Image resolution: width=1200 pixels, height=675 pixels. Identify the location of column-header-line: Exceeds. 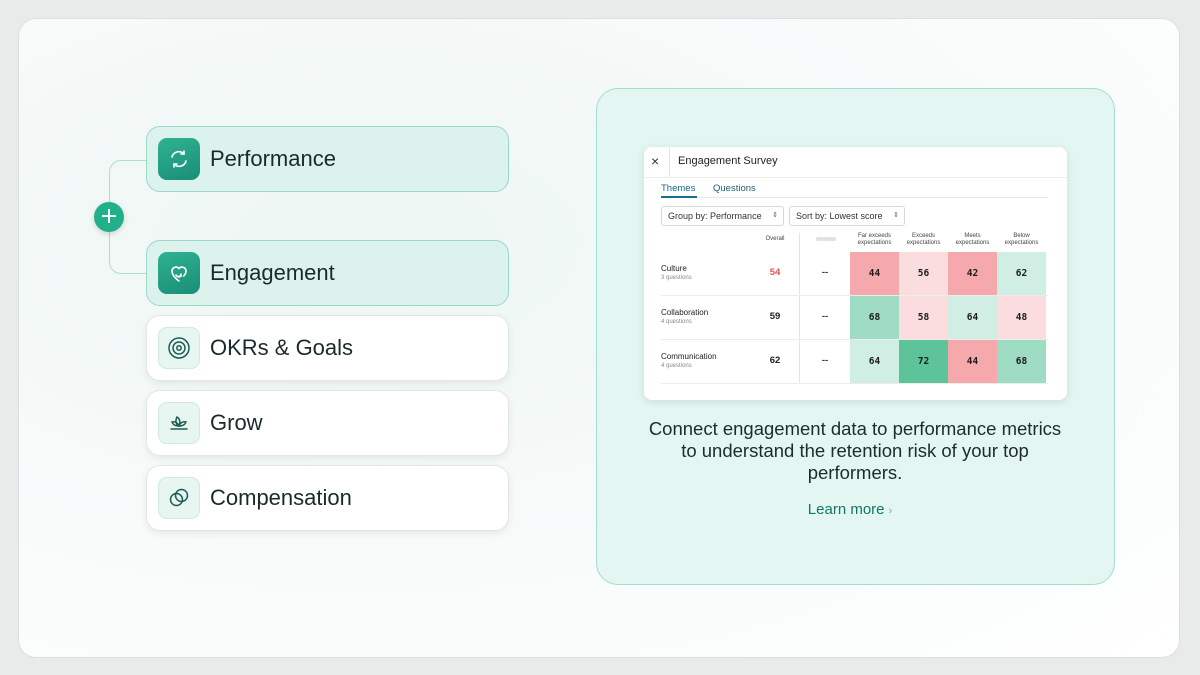
(923, 236).